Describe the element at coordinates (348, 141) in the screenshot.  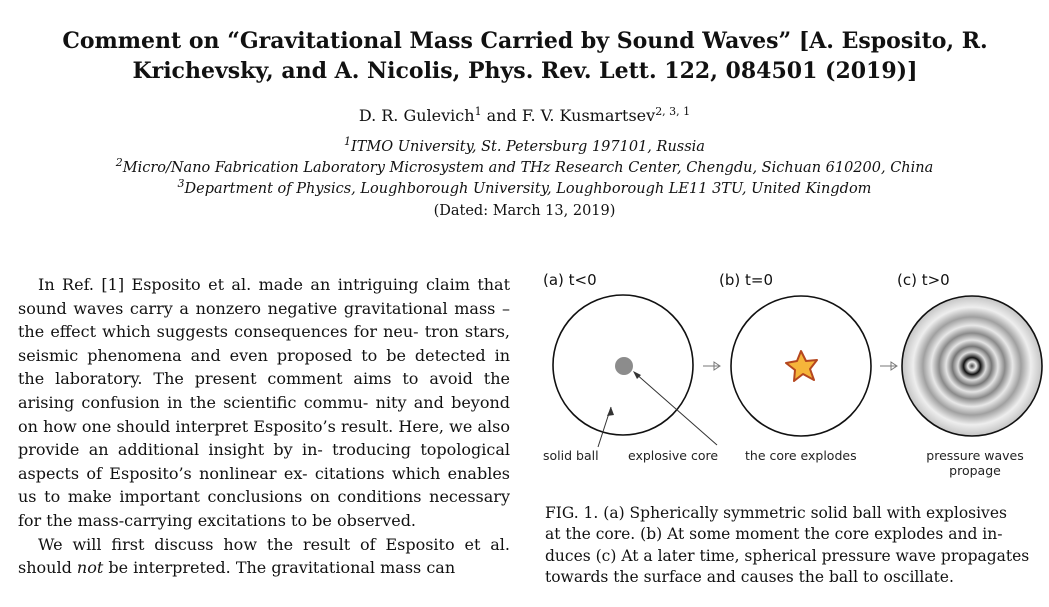
I see `affiliation-1-mark: 1` at that location.